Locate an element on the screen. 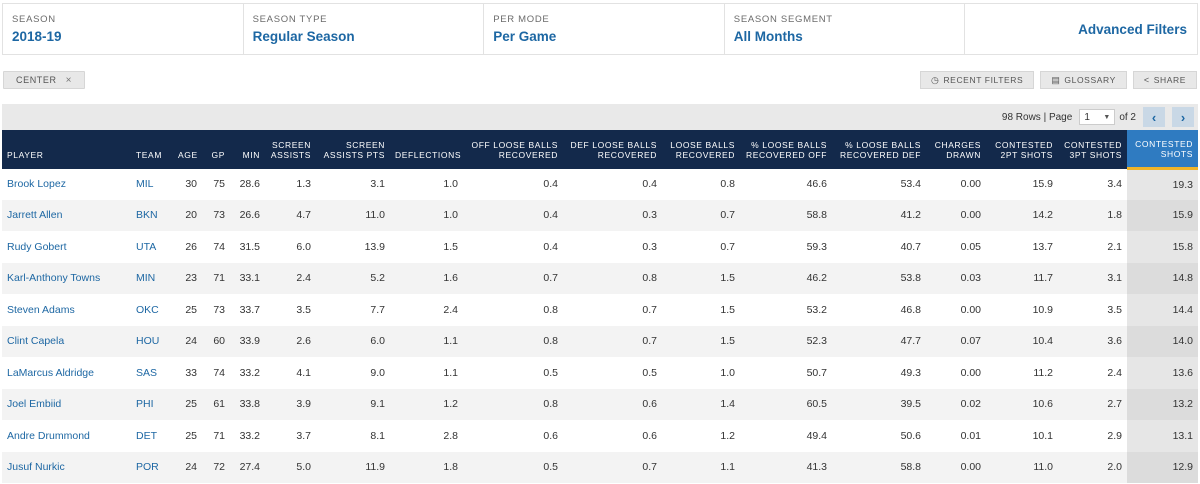 This screenshot has height=484, width=1200. stat-cell: 41.2 is located at coordinates (879, 215).